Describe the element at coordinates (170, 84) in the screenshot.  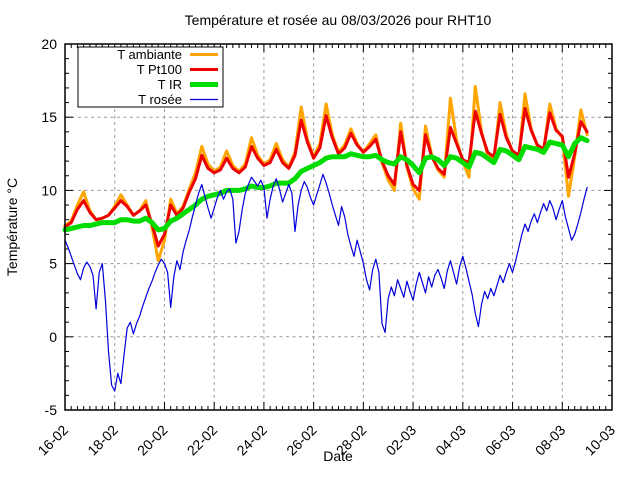
I see `legend-label: T IR` at that location.